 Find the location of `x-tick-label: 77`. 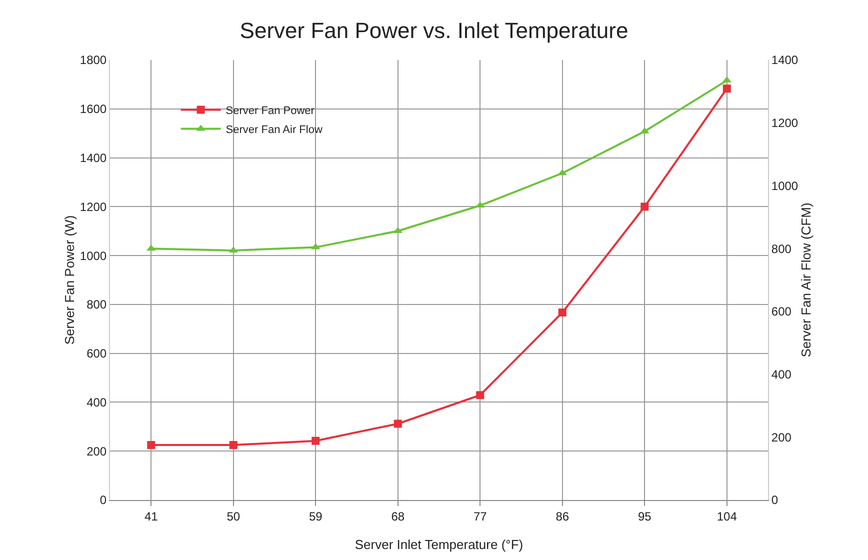

x-tick-label: 77 is located at coordinates (480, 516).